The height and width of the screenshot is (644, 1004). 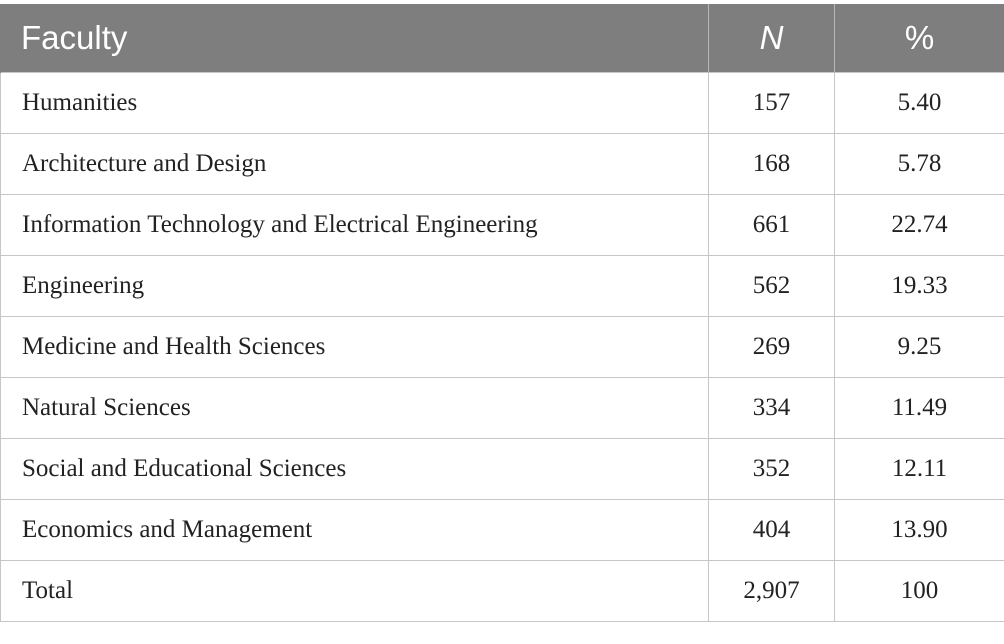 What do you see at coordinates (919, 225) in the screenshot?
I see `percent-cell: 22.74` at bounding box center [919, 225].